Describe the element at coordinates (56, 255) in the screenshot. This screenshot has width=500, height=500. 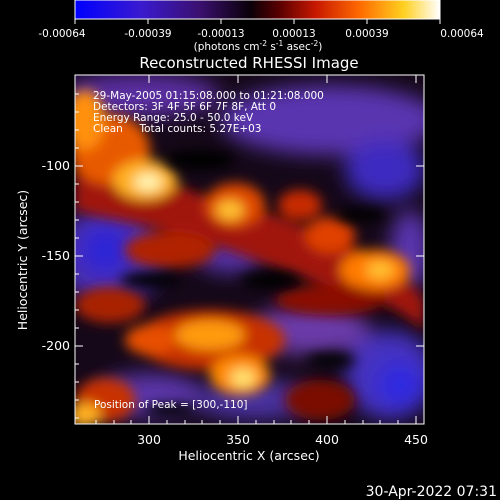
I see `y-tick-label: -150` at that location.